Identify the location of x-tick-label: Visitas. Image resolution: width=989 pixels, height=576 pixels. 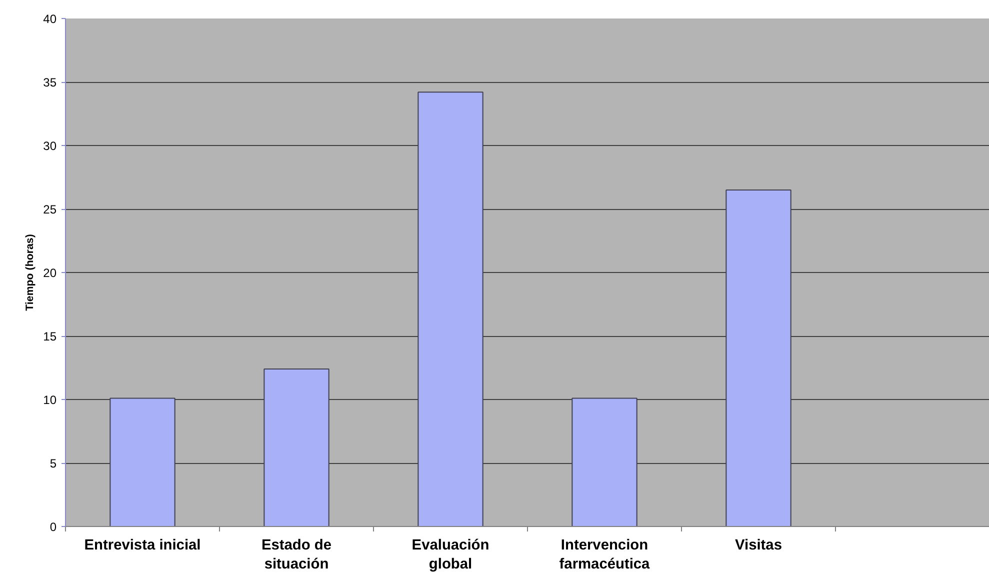
(758, 546).